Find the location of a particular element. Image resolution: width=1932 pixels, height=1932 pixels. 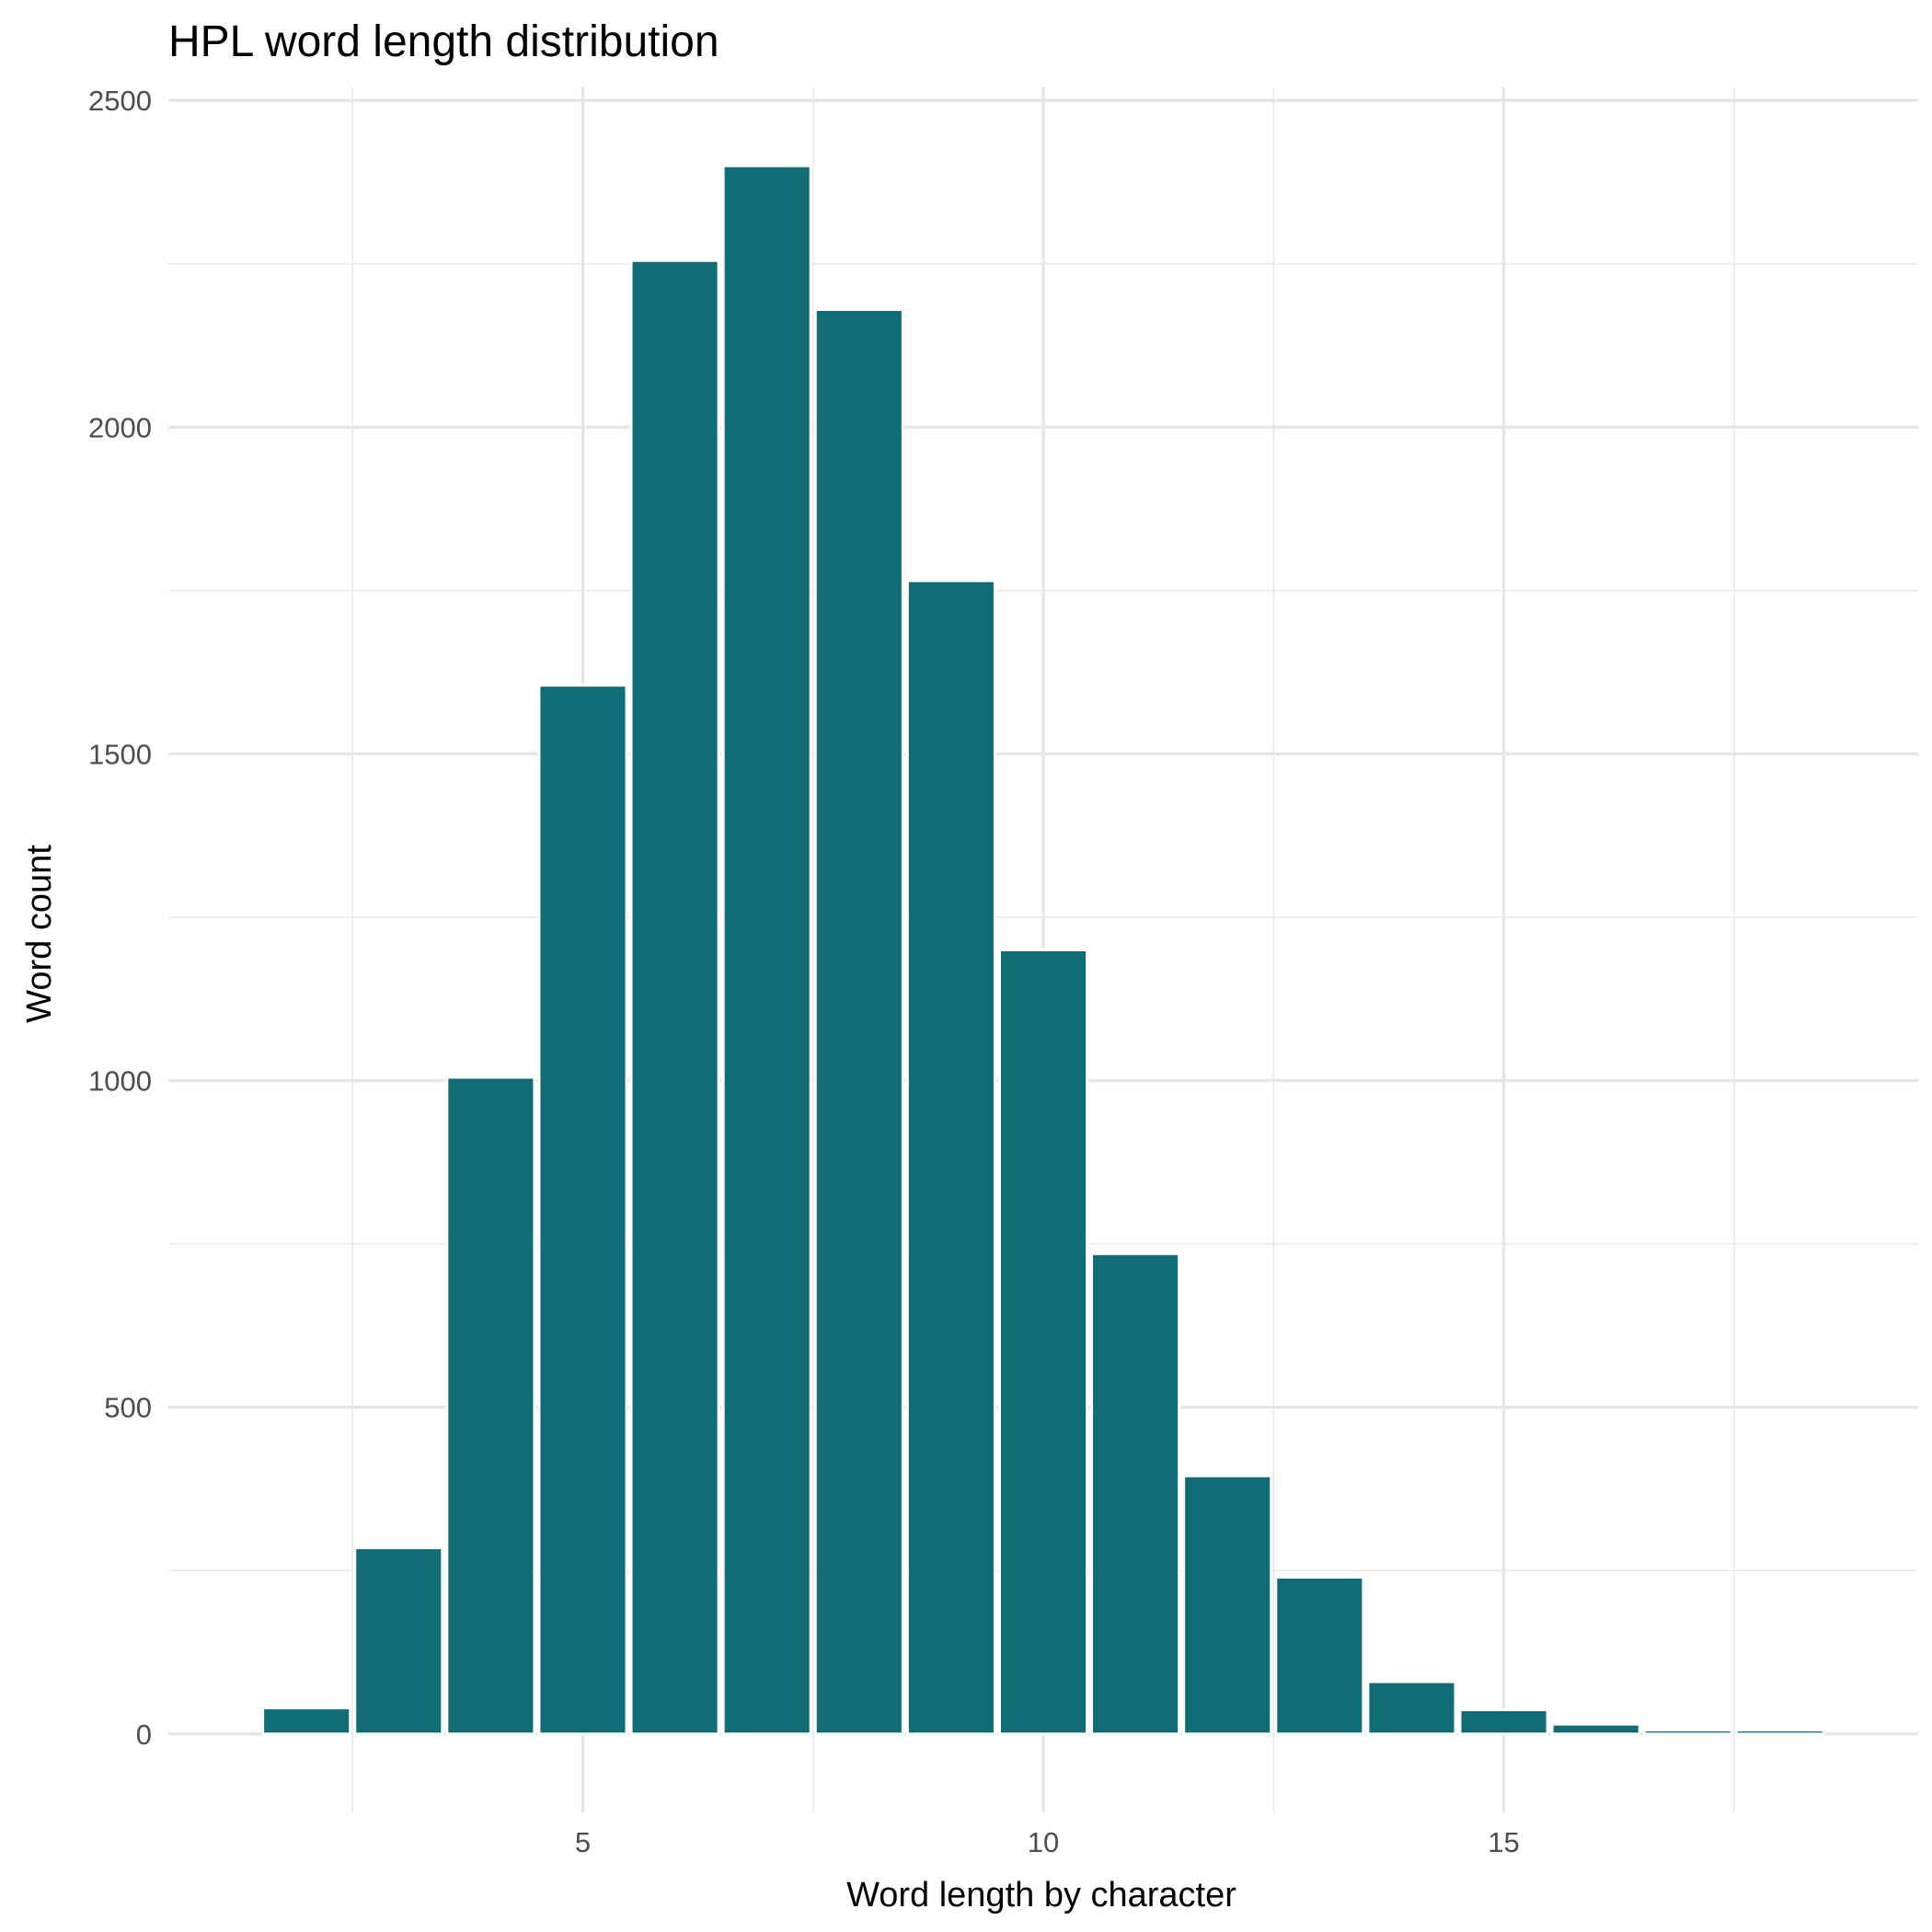

x-axis-title: Word length by character is located at coordinates (1041, 1895).